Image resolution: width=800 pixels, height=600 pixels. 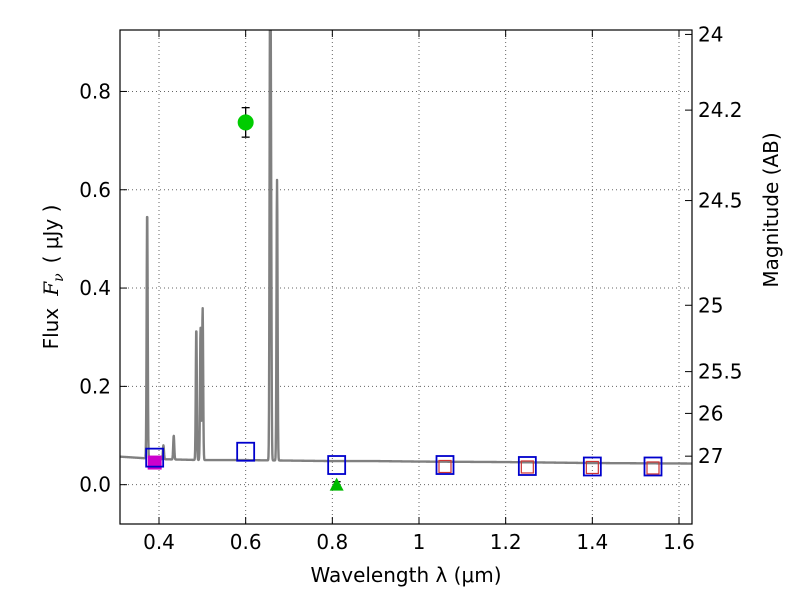 What do you see at coordinates (95, 288) in the screenshot?
I see `y-tick-label: 0.4` at bounding box center [95, 288].